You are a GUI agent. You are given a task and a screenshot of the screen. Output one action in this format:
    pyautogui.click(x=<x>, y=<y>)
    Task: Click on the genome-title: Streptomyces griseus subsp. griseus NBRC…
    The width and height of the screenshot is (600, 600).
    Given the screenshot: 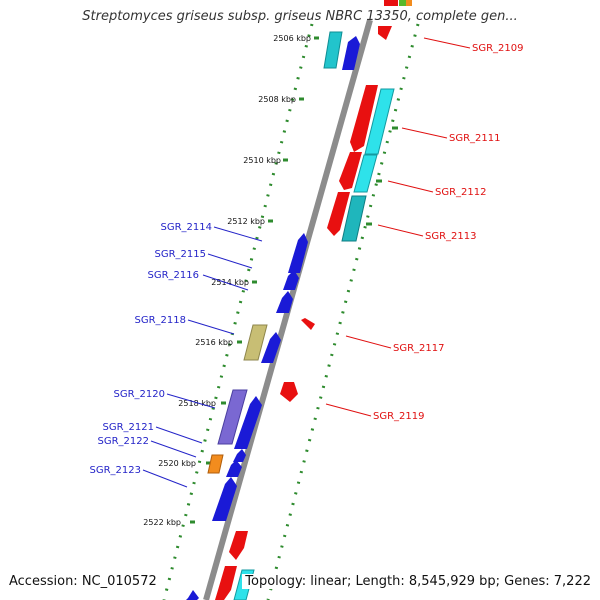 What is the action you would take?
    pyautogui.click(x=300, y=16)
    